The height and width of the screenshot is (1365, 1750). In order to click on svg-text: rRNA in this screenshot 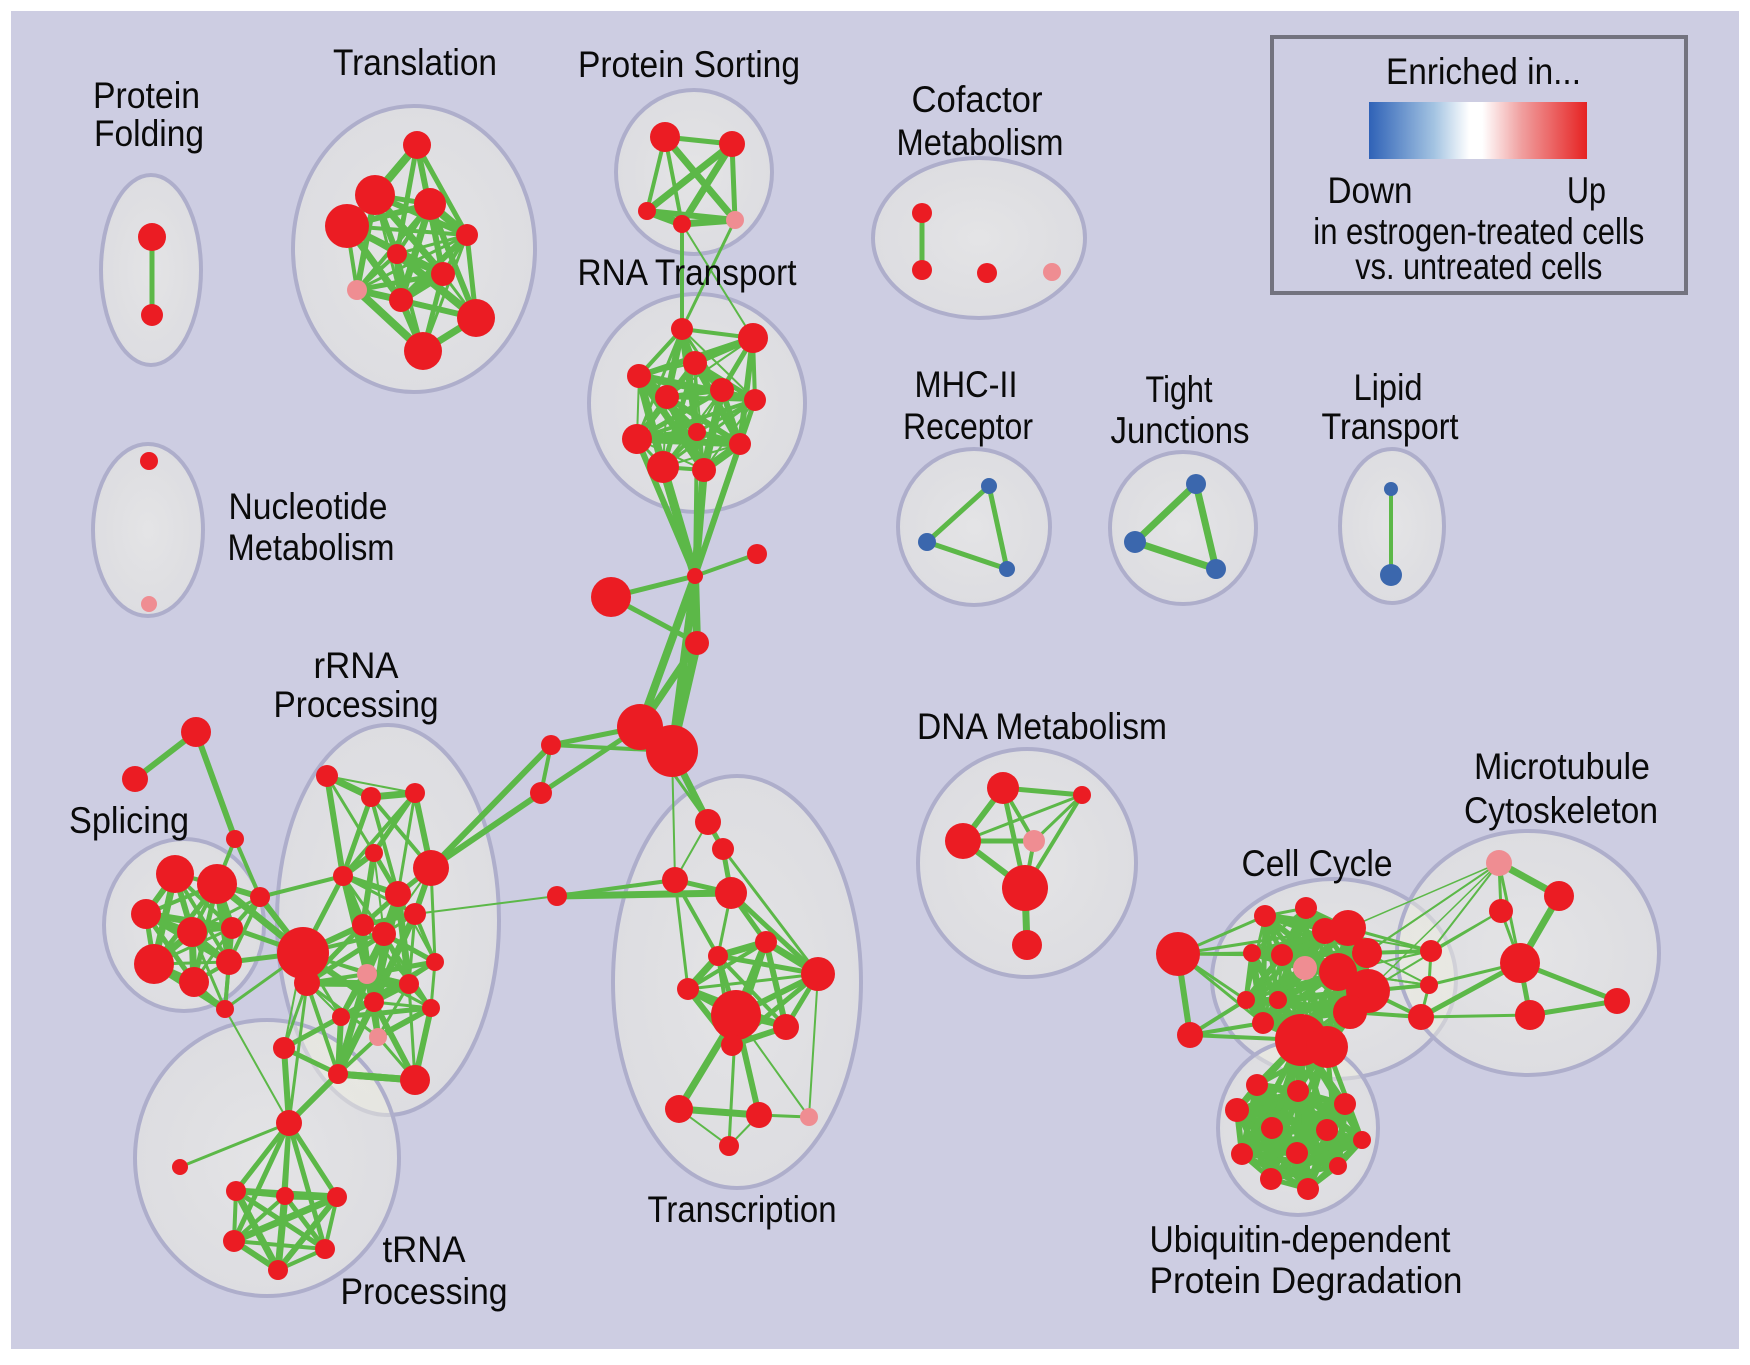, I will do `click(356, 665)`.